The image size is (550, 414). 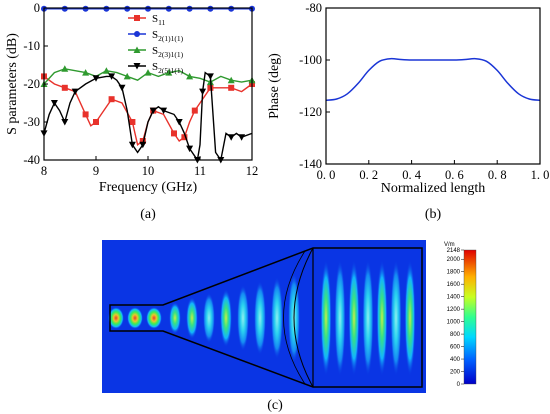 What do you see at coordinates (455, 348) in the screenshot?
I see `colorbar-tick-label: 600` at bounding box center [455, 348].